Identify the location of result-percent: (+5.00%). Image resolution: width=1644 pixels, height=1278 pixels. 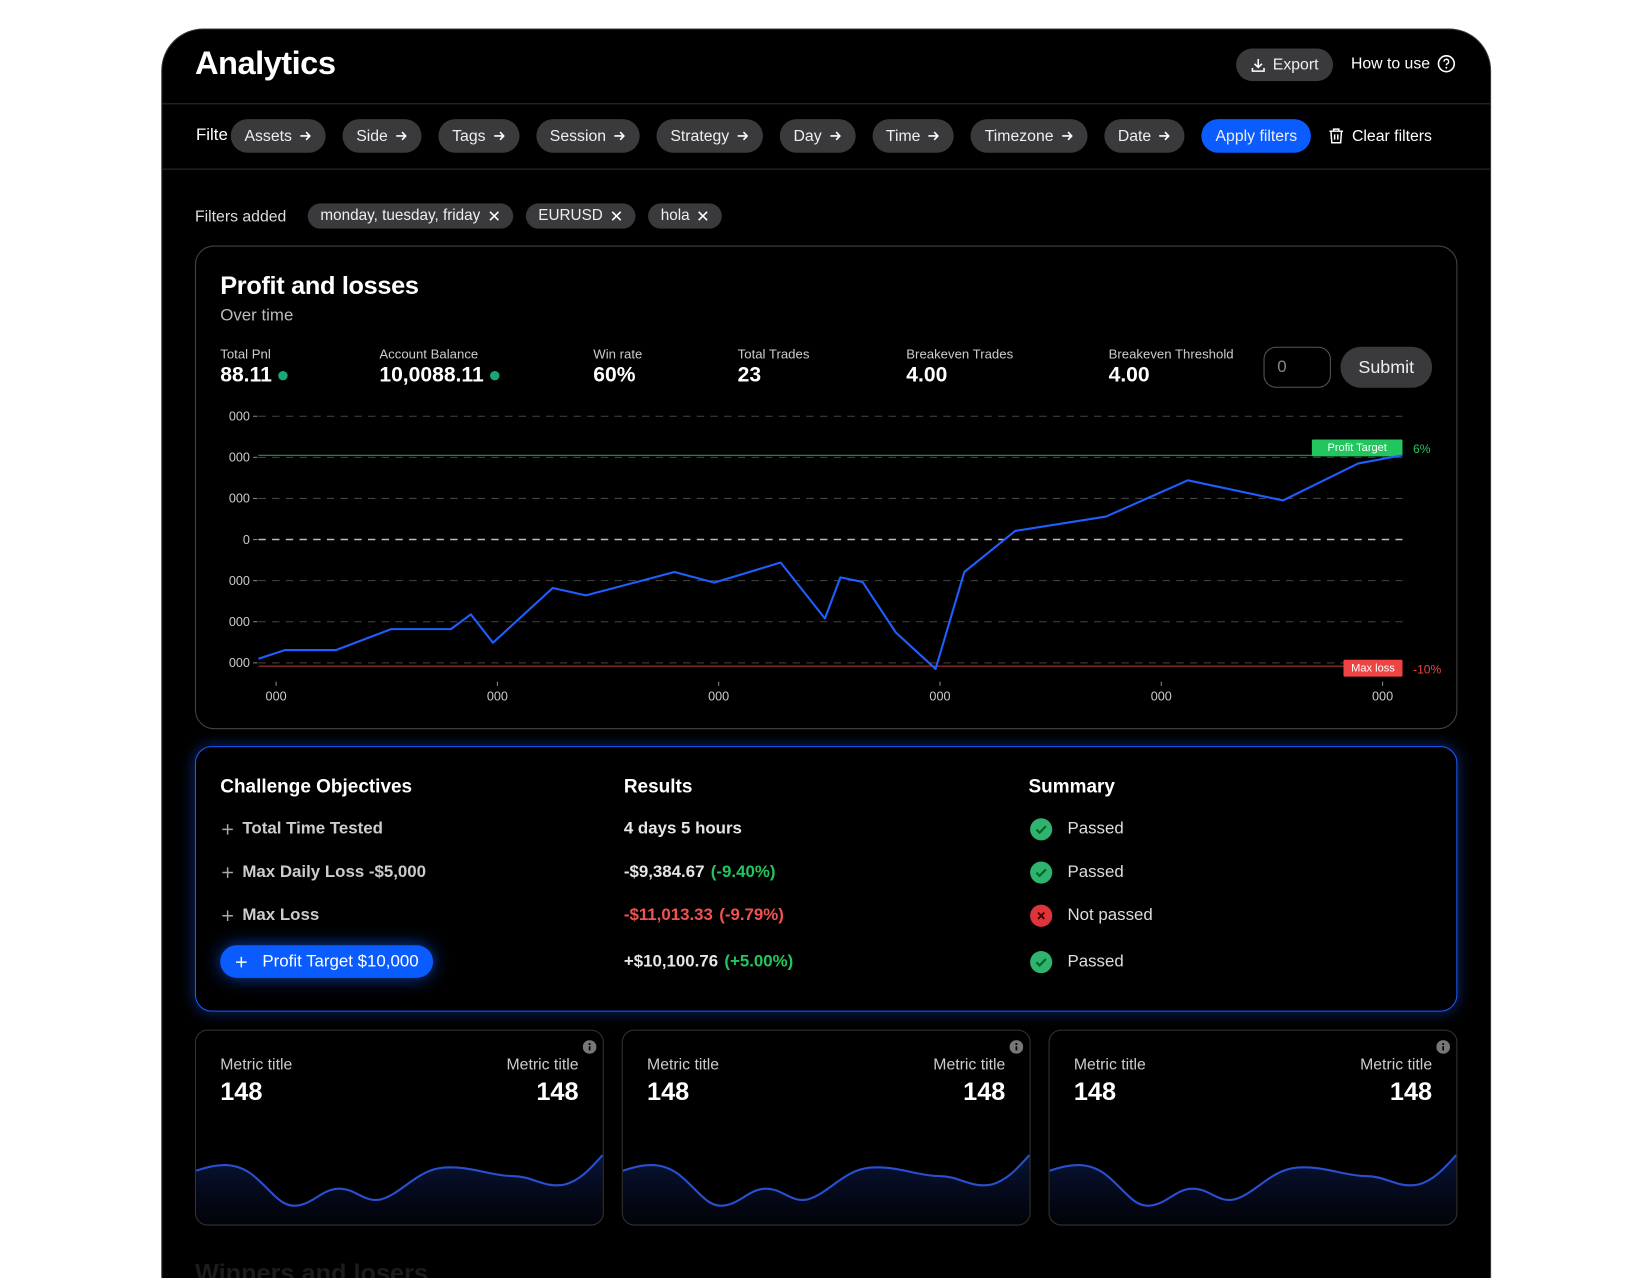
(759, 961).